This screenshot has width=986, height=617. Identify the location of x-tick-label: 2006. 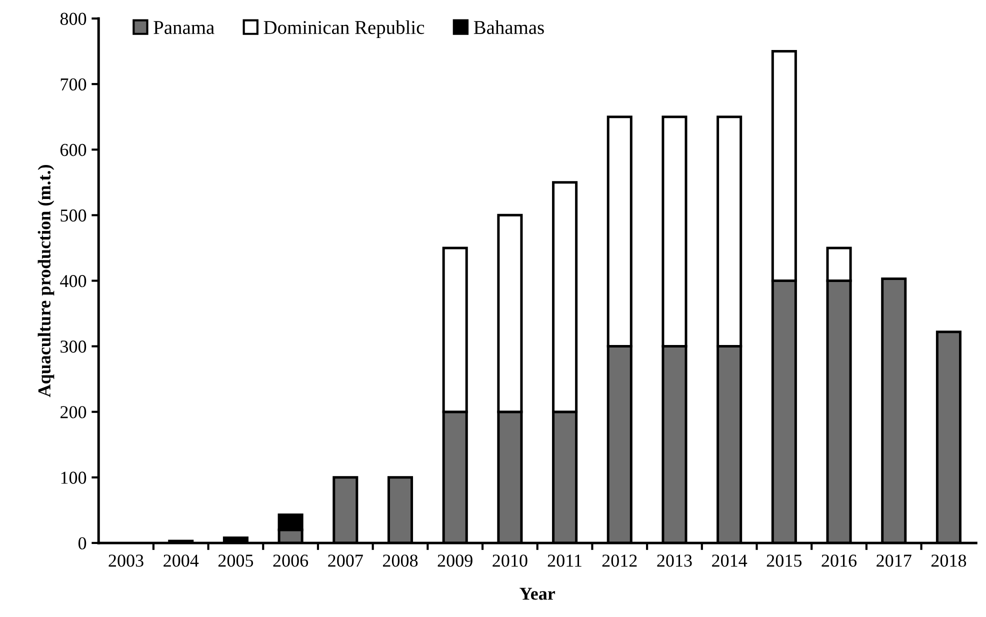
(290, 560).